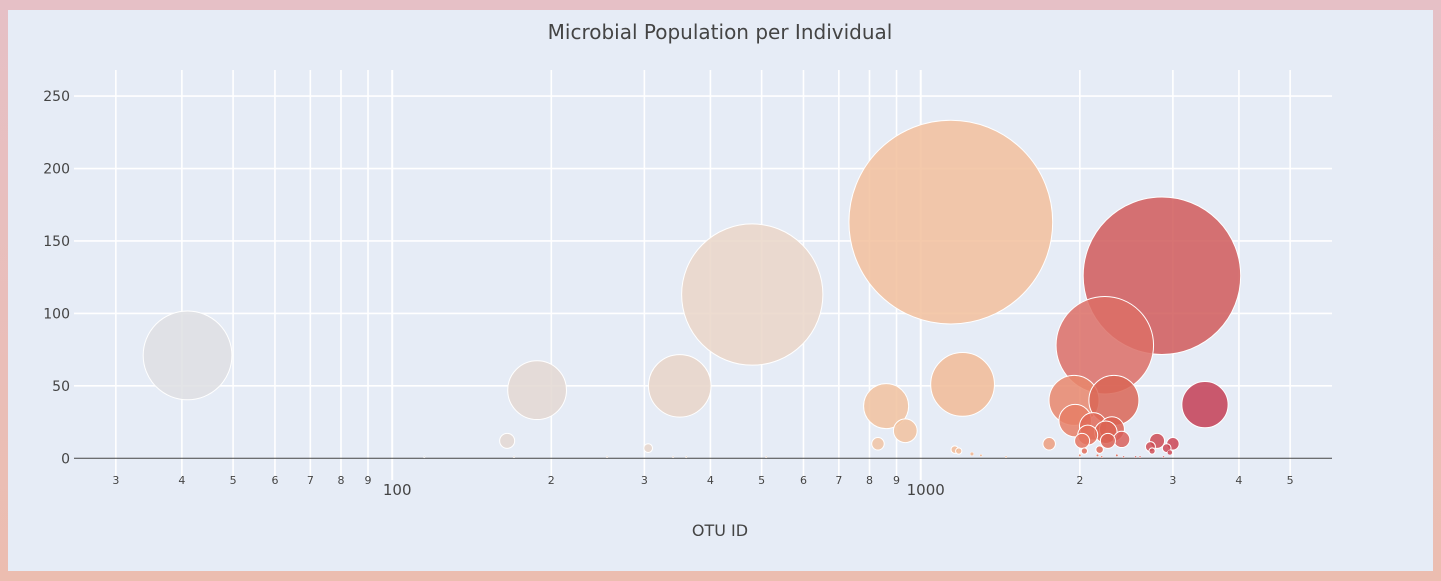 This screenshot has width=1441, height=581. Describe the element at coordinates (56, 278) in the screenshot. I see `y-axis: 0 50 100 150 200 250` at that location.